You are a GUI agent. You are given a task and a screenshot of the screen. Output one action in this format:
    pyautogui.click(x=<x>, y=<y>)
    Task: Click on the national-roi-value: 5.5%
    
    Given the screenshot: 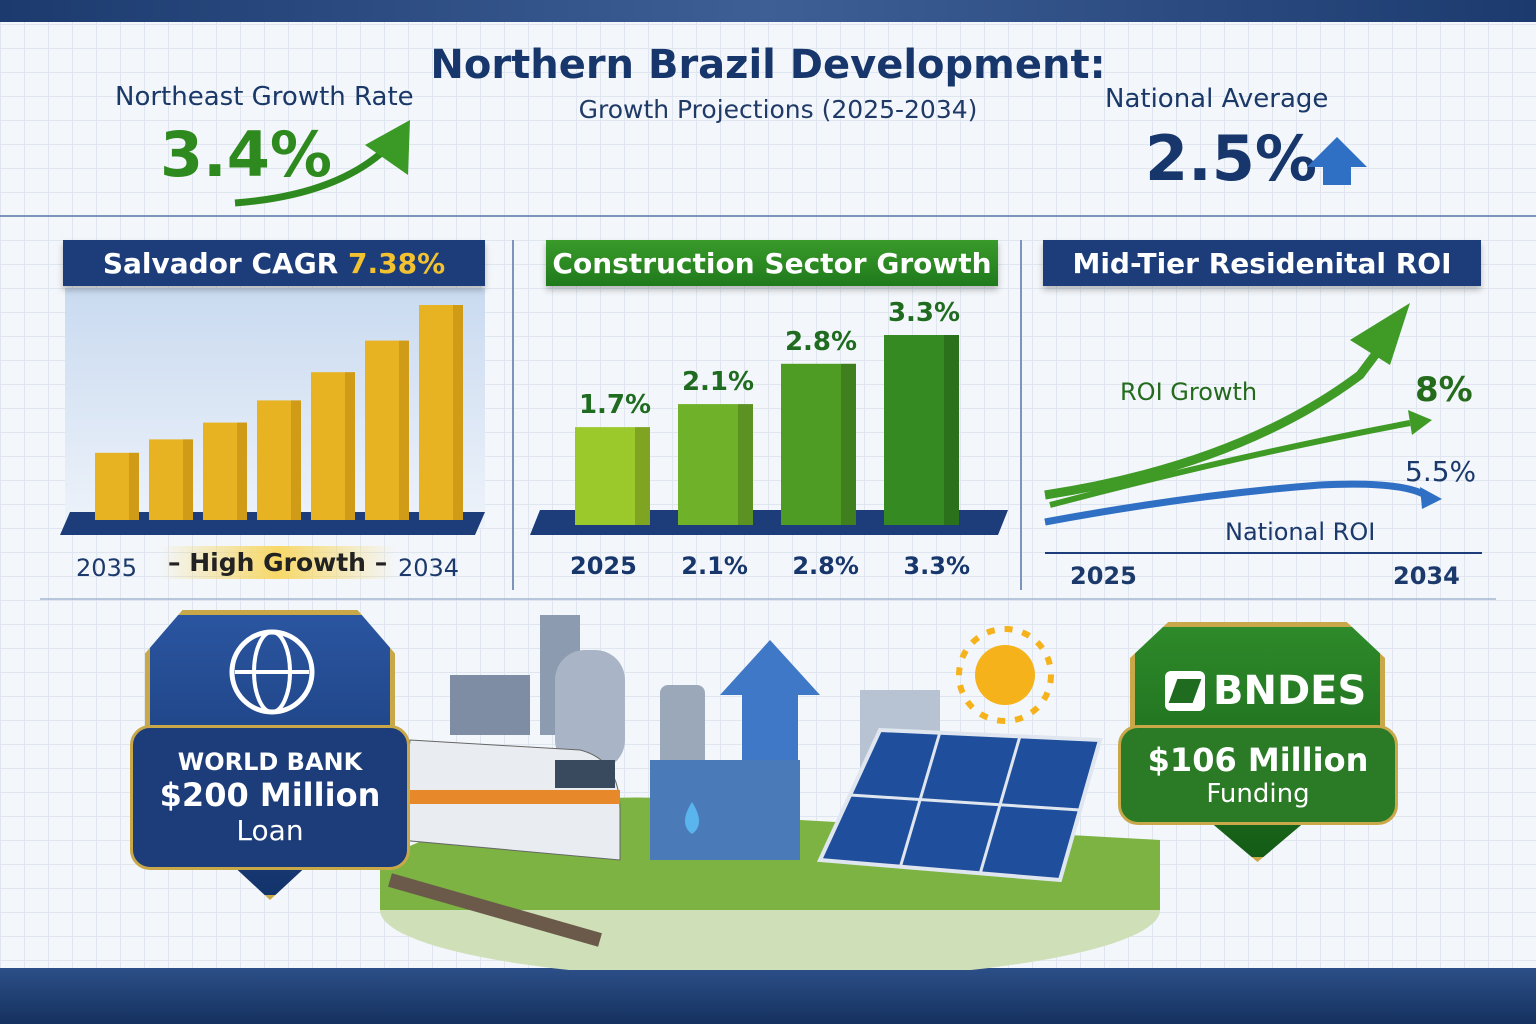 What is the action you would take?
    pyautogui.click(x=1441, y=471)
    